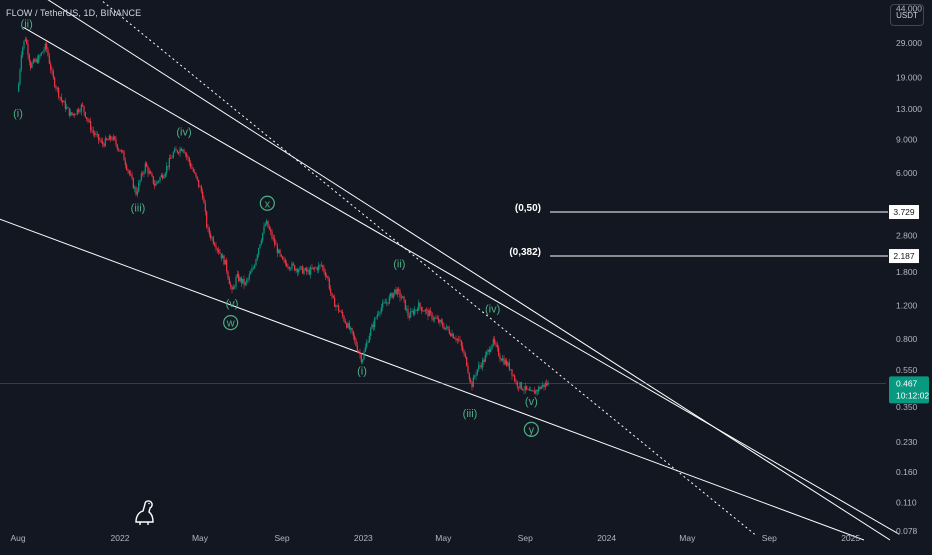 This screenshot has width=932, height=555. Describe the element at coordinates (362, 372) in the screenshot. I see `wave-label: (i)` at that location.